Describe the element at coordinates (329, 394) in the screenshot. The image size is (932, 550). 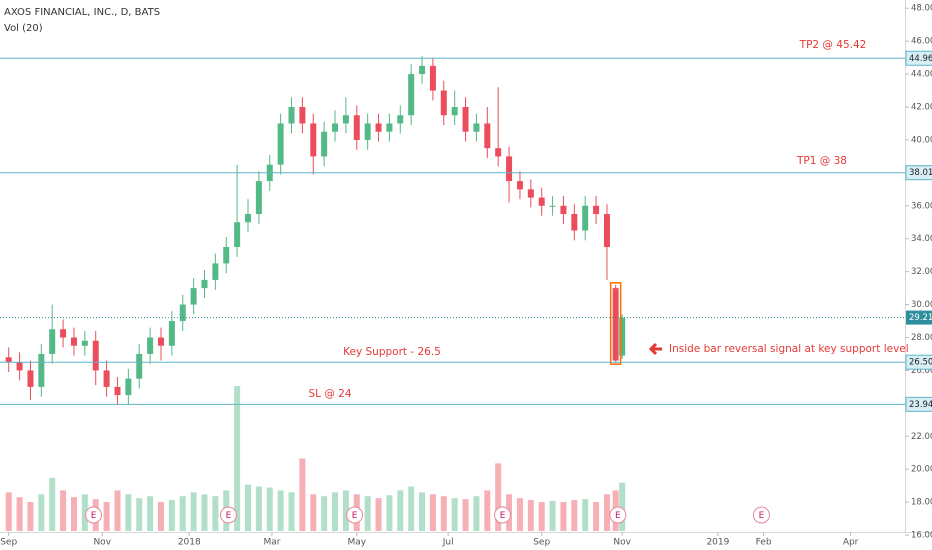
I see `annotation: SL @ 24` at that location.